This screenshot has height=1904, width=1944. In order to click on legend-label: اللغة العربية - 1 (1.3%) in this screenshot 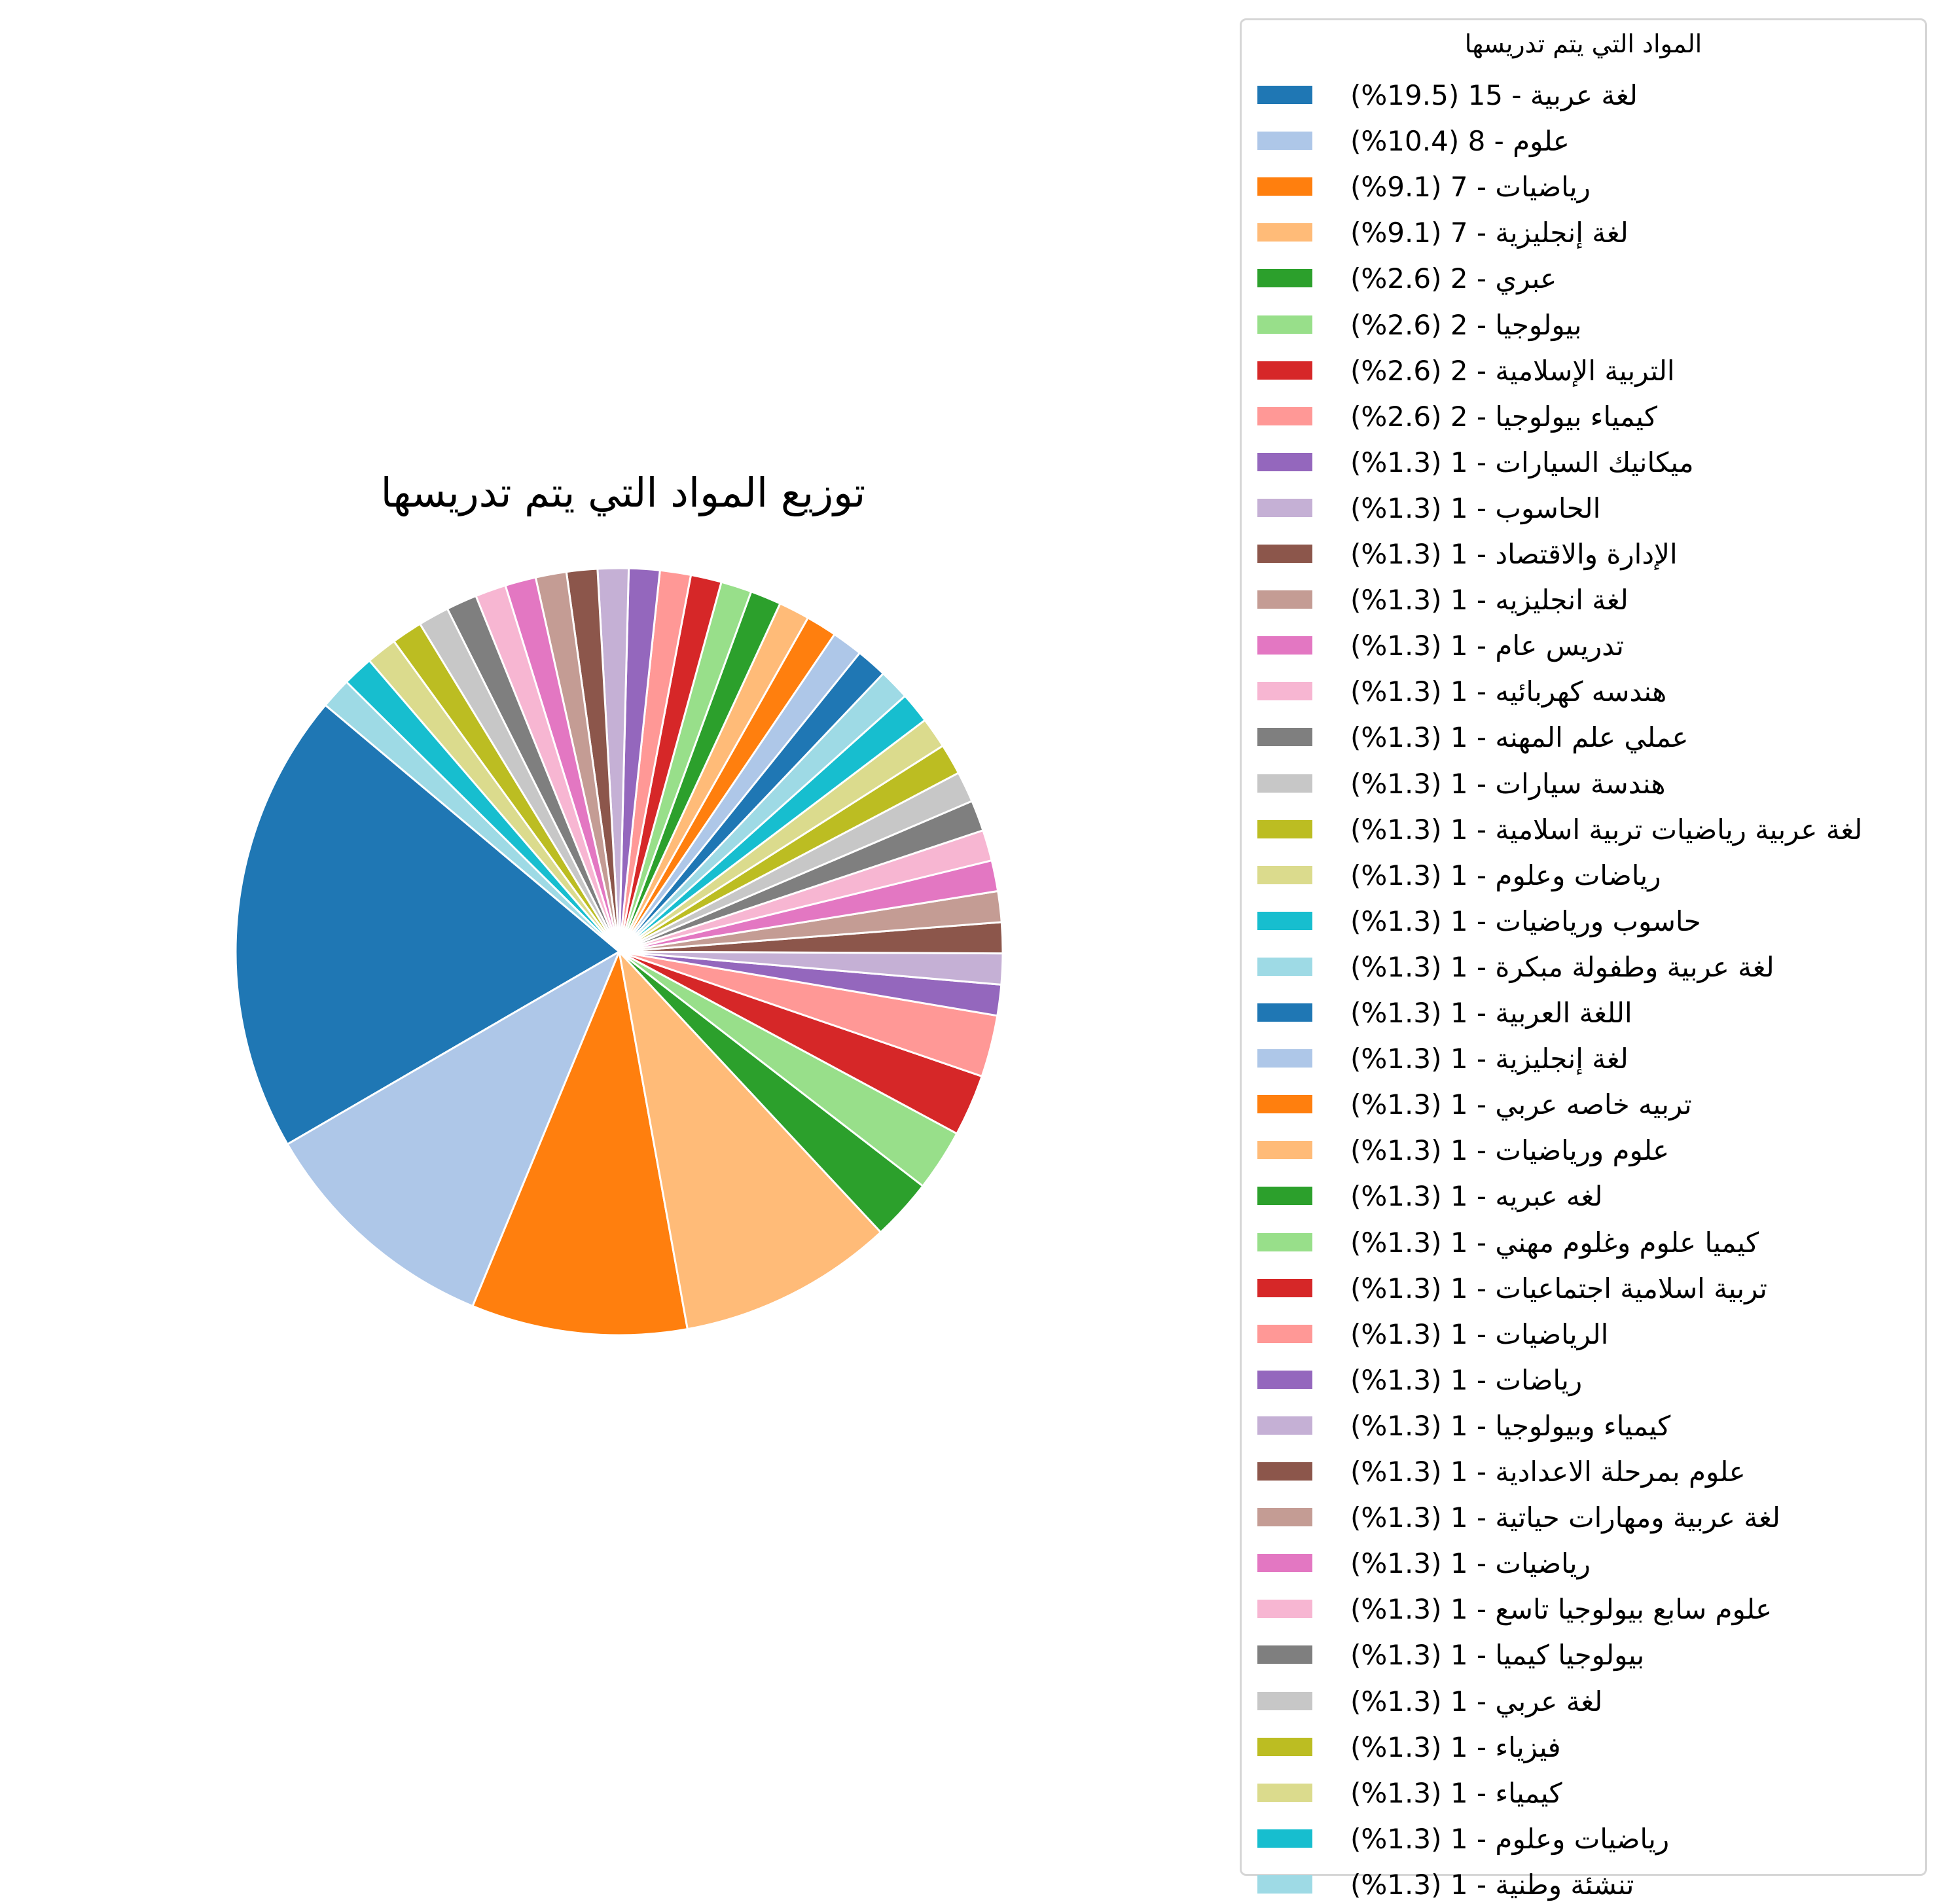, I will do `click(1491, 1013)`.